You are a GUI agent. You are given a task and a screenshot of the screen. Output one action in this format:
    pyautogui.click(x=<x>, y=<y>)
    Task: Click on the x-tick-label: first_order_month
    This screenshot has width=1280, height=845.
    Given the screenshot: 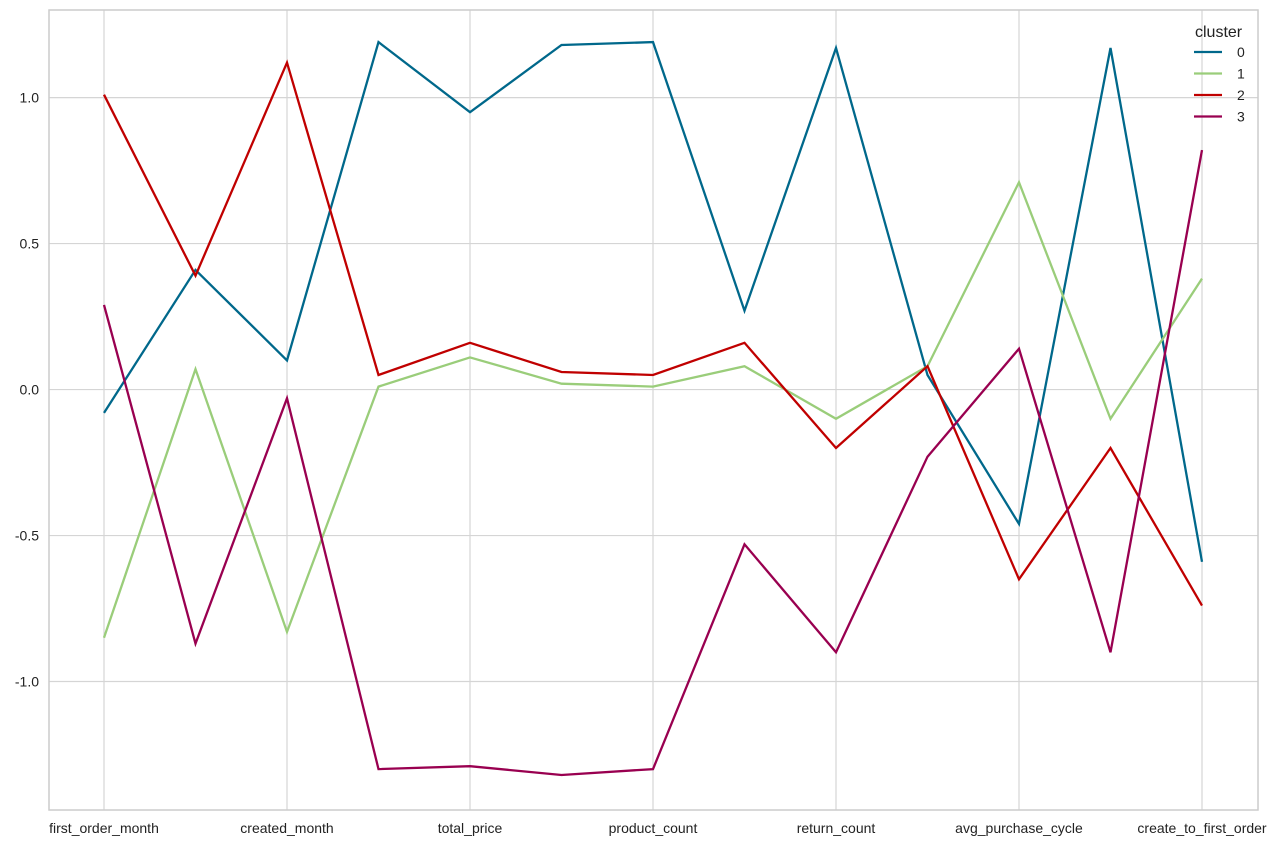 What is the action you would take?
    pyautogui.click(x=104, y=828)
    